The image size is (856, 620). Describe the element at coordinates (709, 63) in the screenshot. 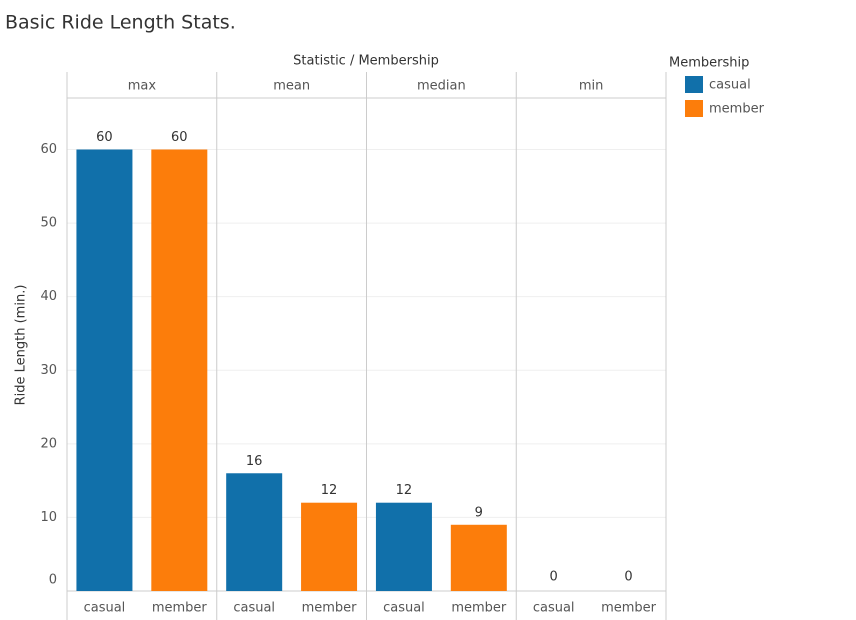

I see `legend-title: Membership` at that location.